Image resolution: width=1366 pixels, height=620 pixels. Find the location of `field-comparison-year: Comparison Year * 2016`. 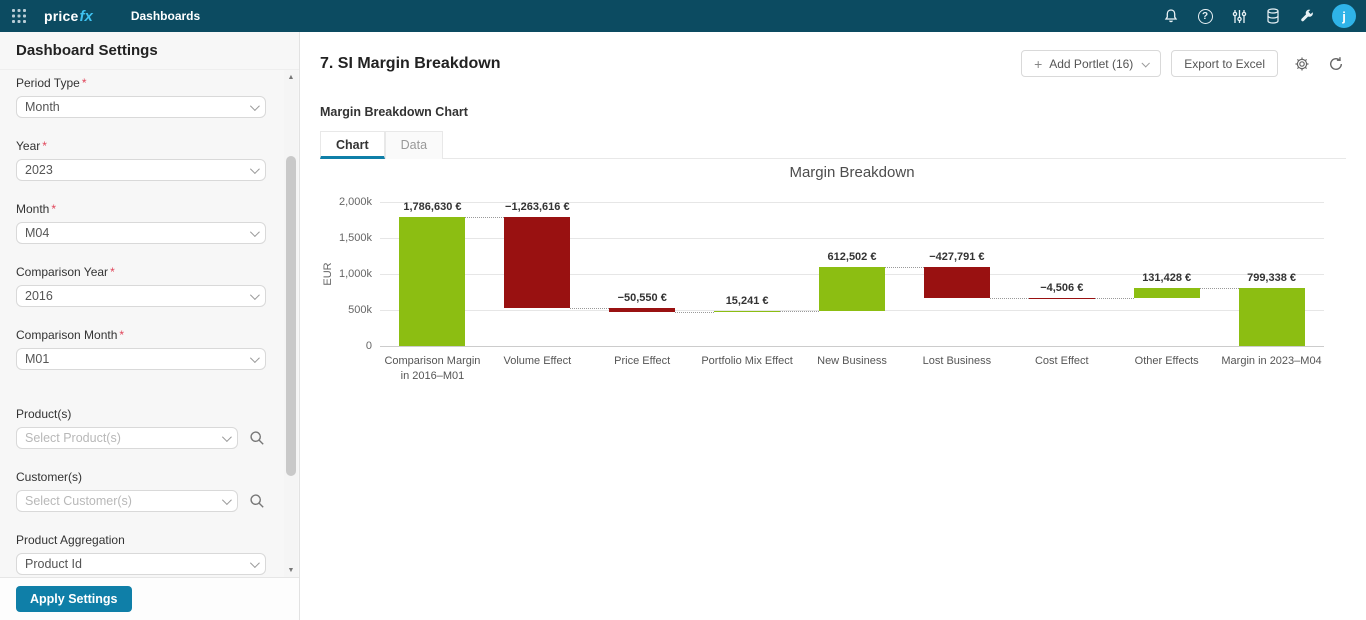

field-comparison-year: Comparison Year * 2016 is located at coordinates (141, 286).